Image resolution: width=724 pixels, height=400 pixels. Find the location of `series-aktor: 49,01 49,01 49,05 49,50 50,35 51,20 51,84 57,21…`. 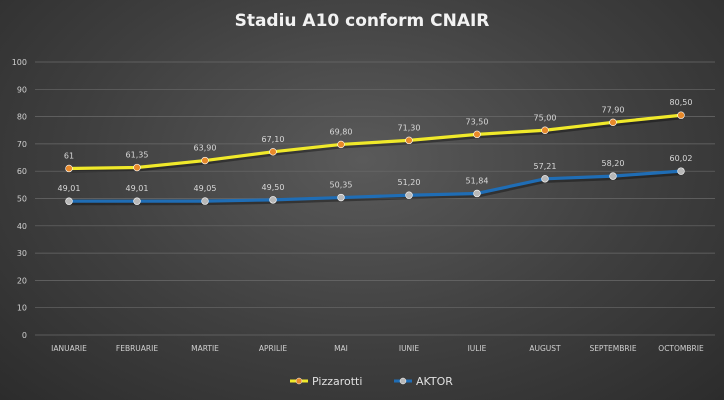

series-aktor: 49,01 49,01 49,05 49,50 50,35 51,20 51,84 57,21… is located at coordinates (375, 180).